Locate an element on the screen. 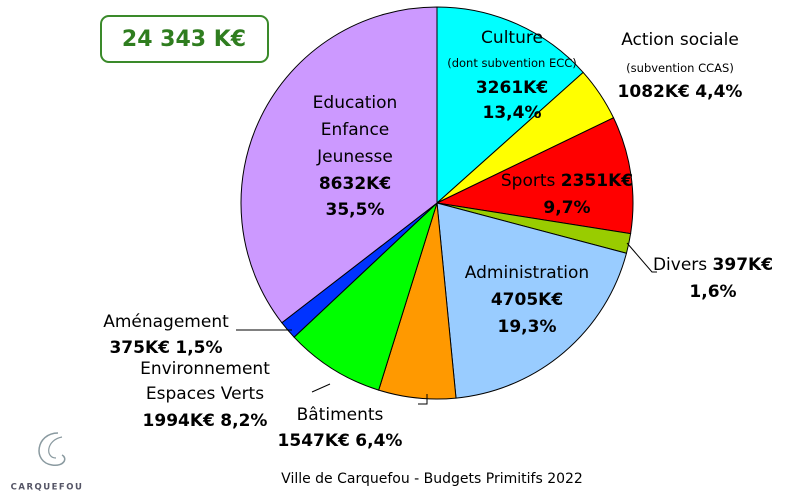 Image resolution: width=787 pixels, height=495 pixels. slice-label: 1994K€ 8,2% is located at coordinates (205, 421).